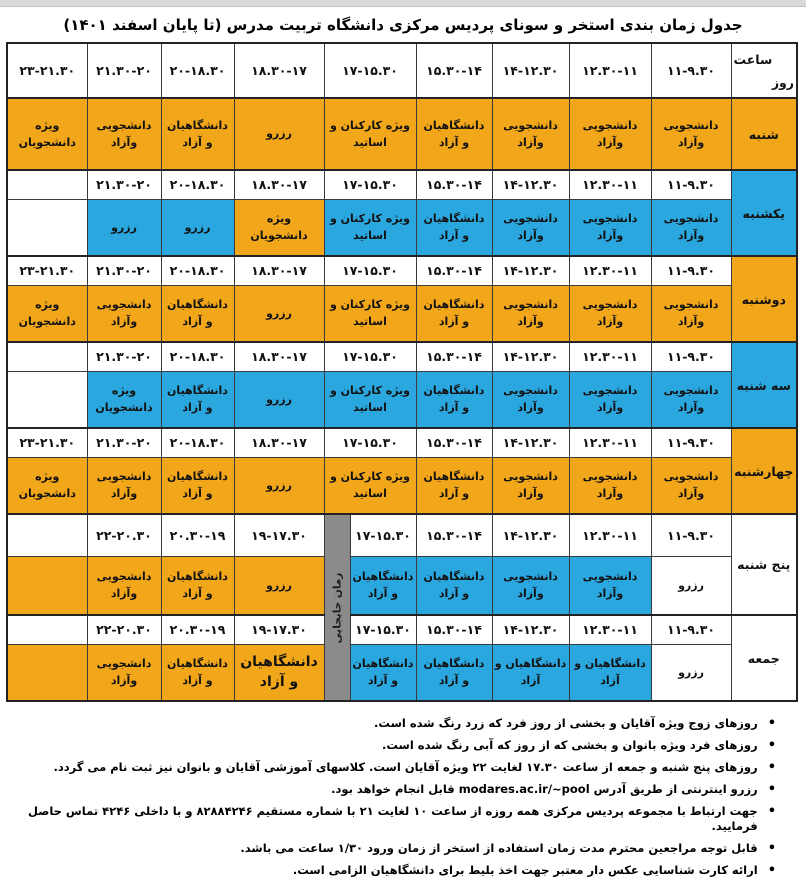  I want to click on time-cell: ۲۱.۳۰-۲۰, so click(124, 184).